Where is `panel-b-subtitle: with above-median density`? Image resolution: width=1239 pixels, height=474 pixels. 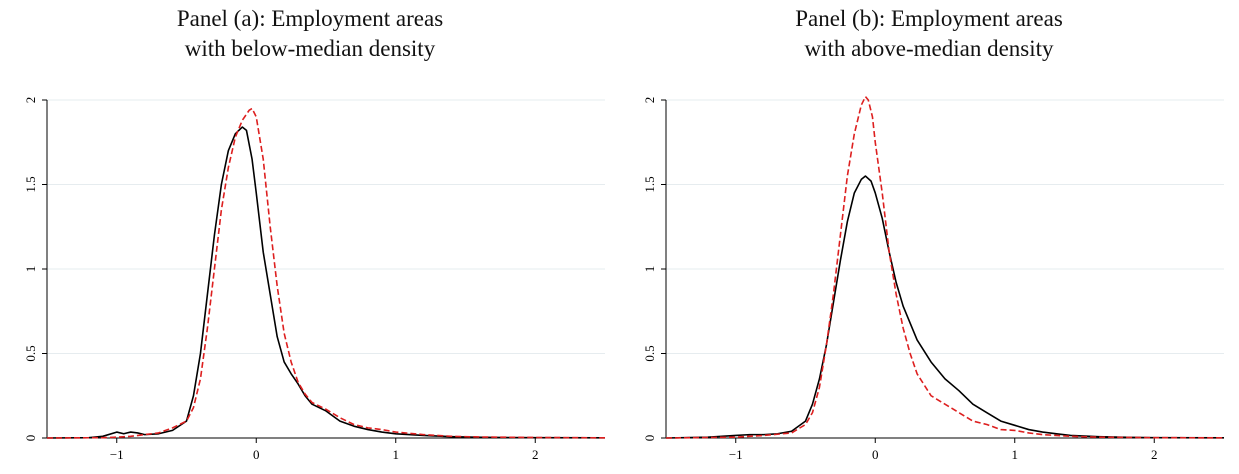 panel-b-subtitle: with above-median density is located at coordinates (929, 48).